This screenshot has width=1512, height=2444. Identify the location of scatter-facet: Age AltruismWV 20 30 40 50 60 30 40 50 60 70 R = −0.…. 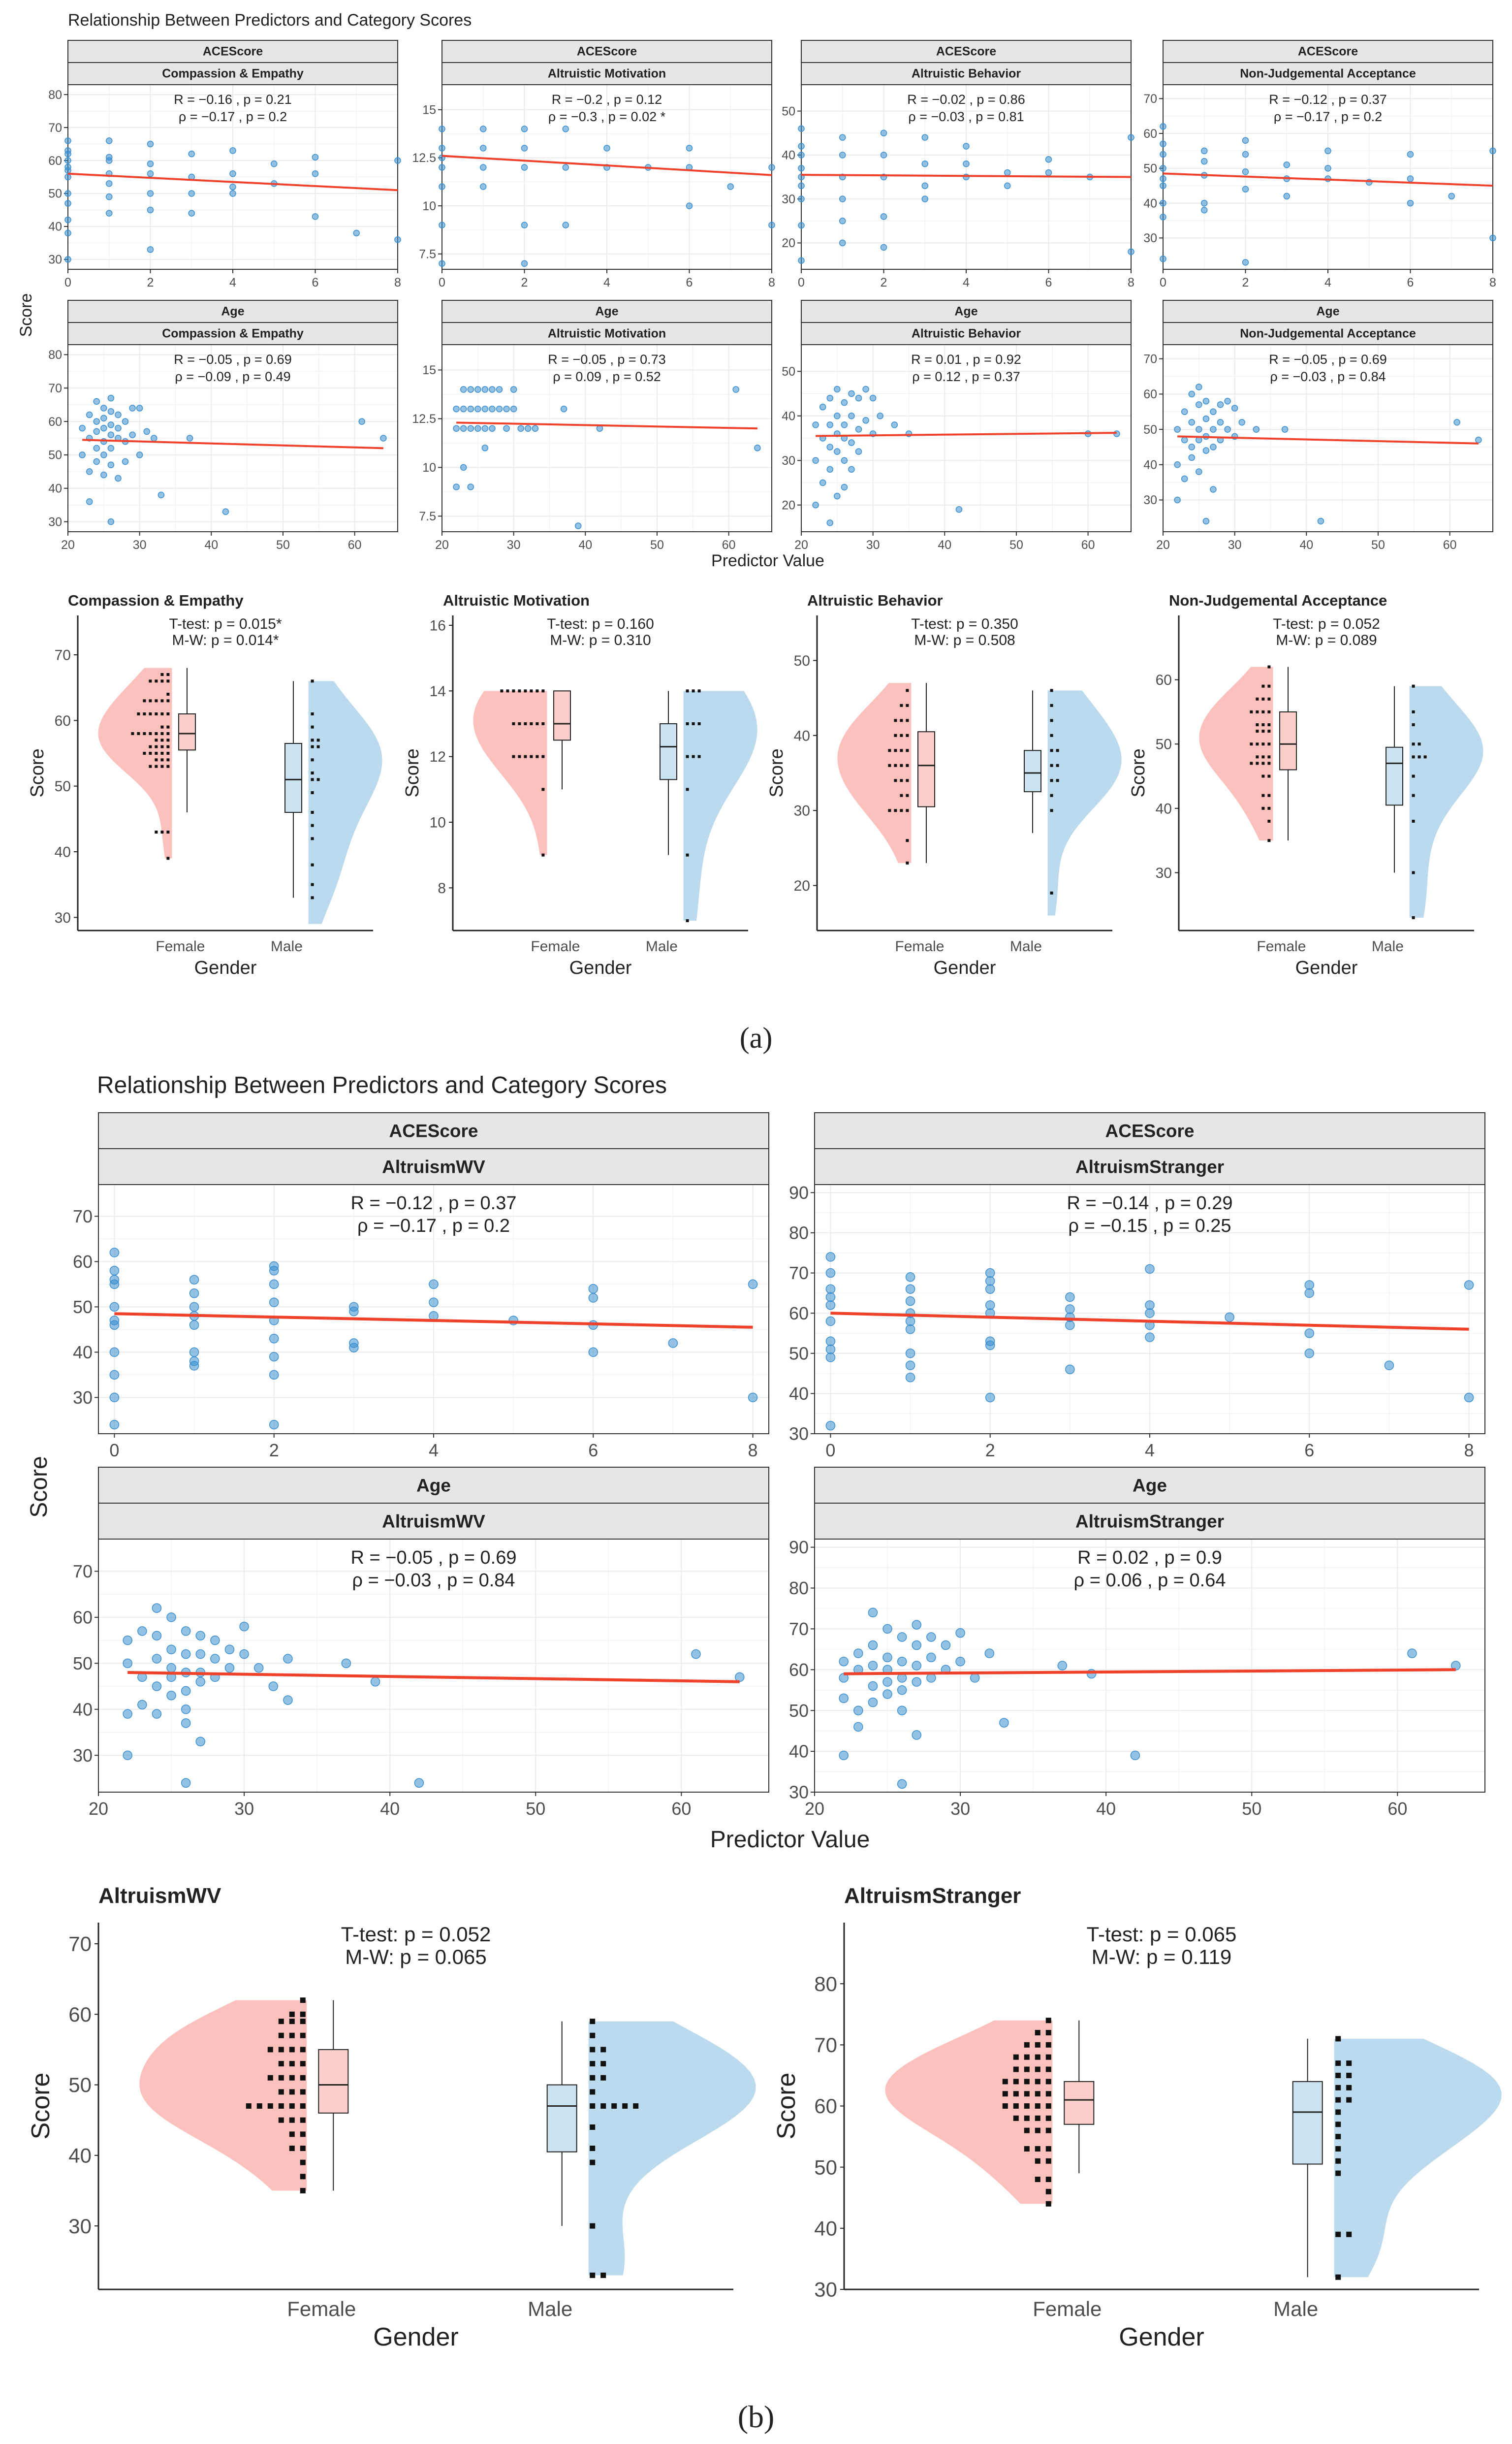
(421, 1643).